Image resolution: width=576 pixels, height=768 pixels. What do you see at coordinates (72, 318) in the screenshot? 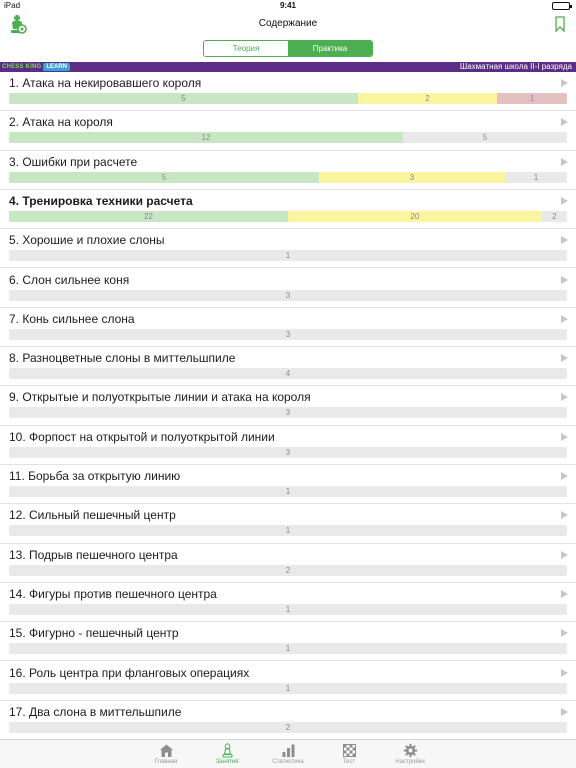
I see `lesson-title: 7. Конь сильнее слона` at bounding box center [72, 318].